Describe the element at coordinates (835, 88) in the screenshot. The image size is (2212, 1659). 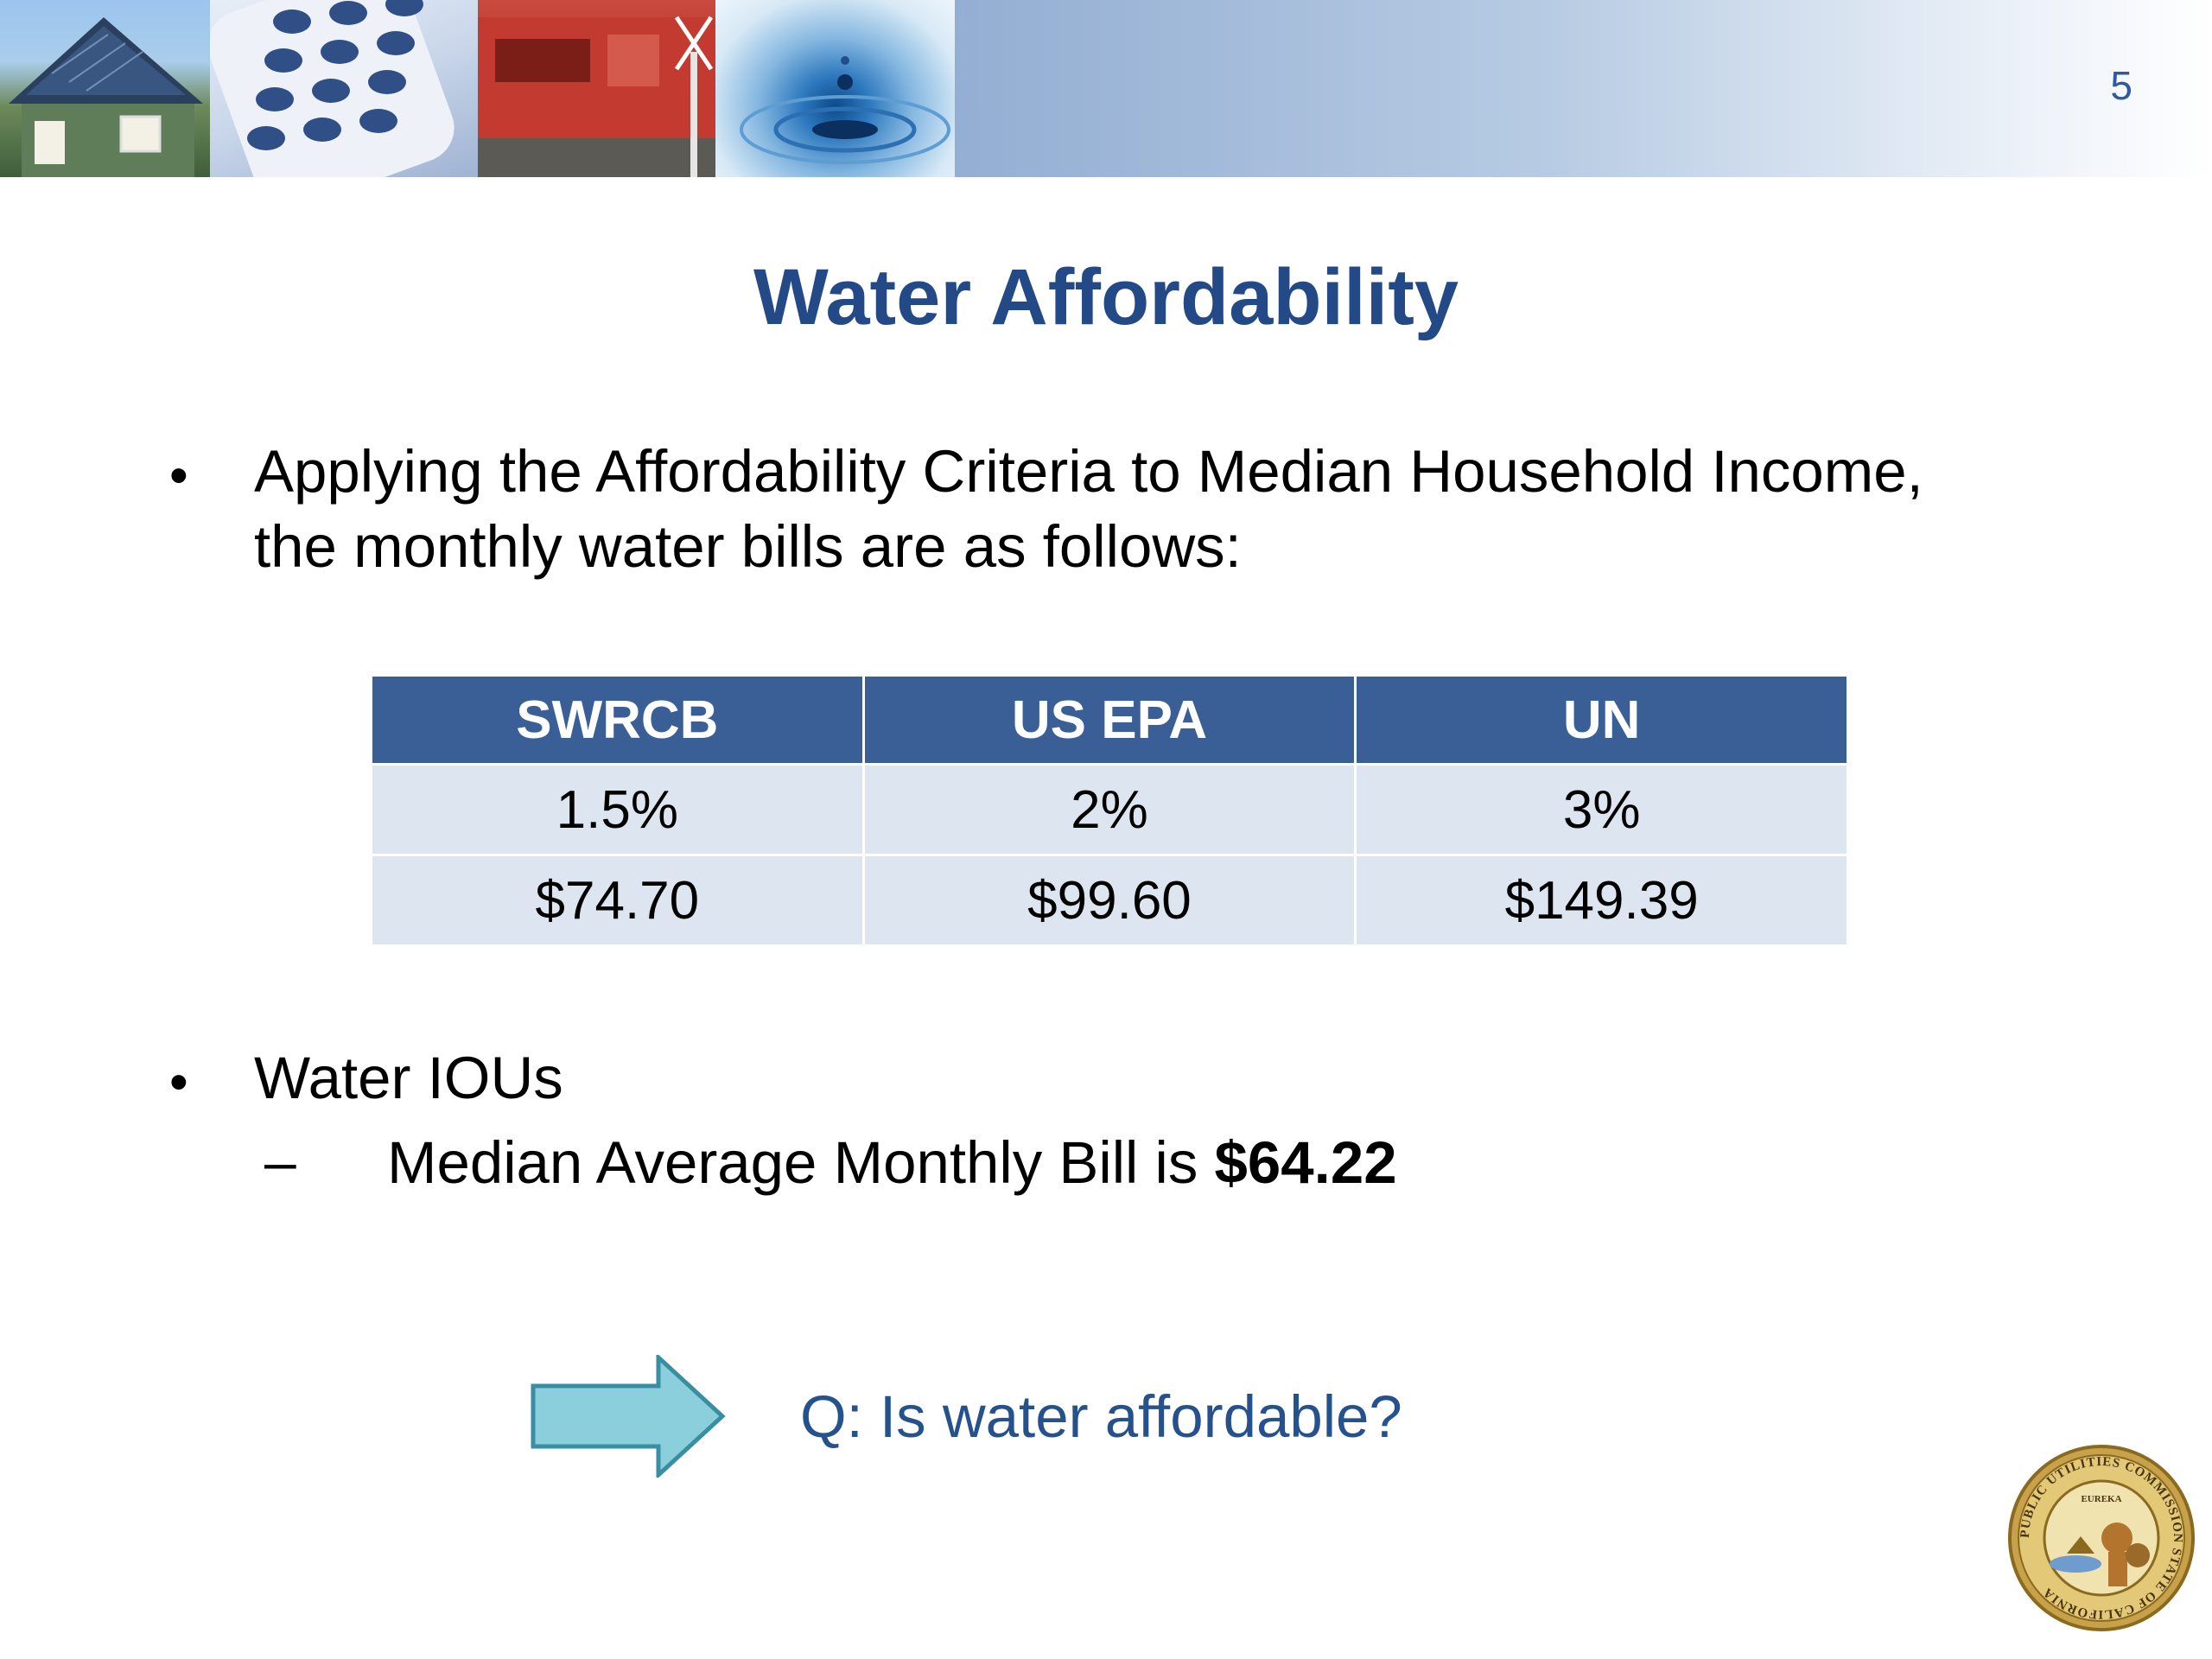
I see `water-drop-photo` at that location.